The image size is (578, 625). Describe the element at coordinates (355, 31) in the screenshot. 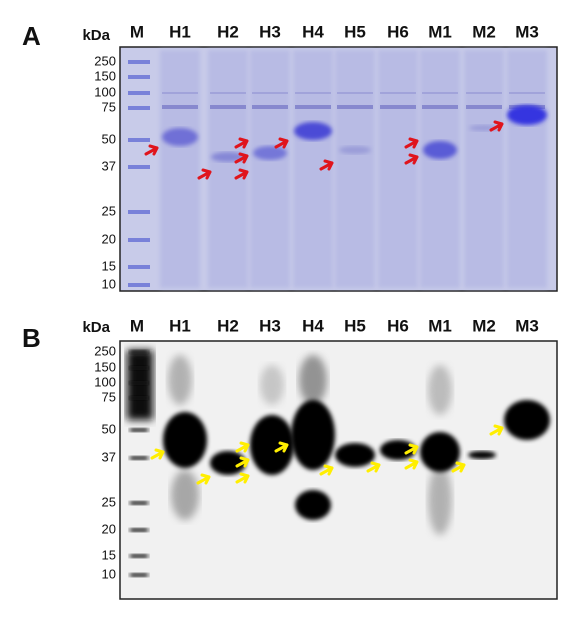

I see `lane-label: H5` at that location.